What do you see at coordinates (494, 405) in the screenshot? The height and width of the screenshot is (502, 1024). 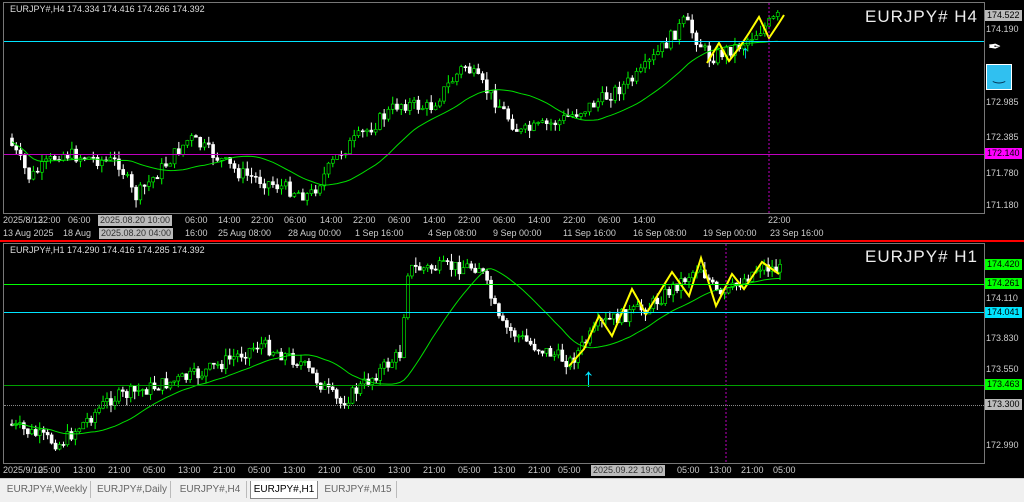 I see `gray-dotted-line` at bounding box center [494, 405].